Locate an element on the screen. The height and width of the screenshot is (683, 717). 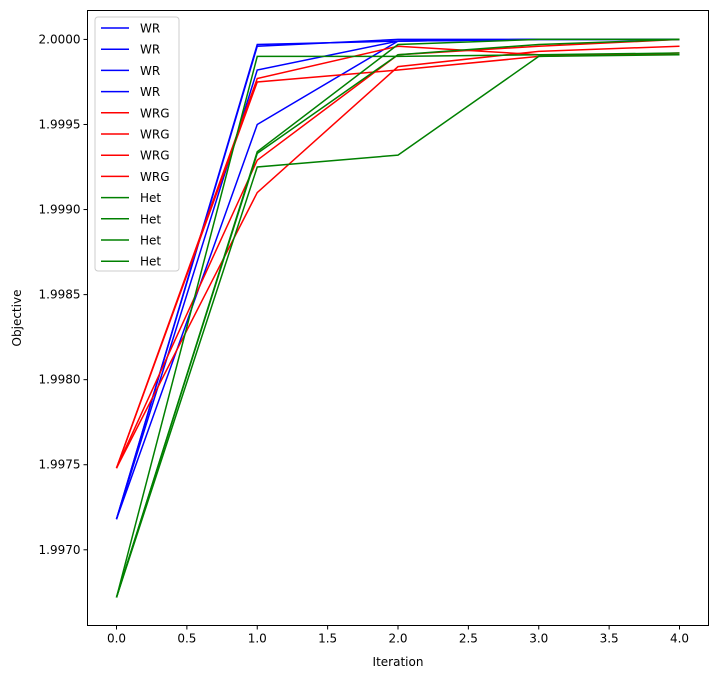
y-tick-label: 1.9990 is located at coordinates (60, 210).